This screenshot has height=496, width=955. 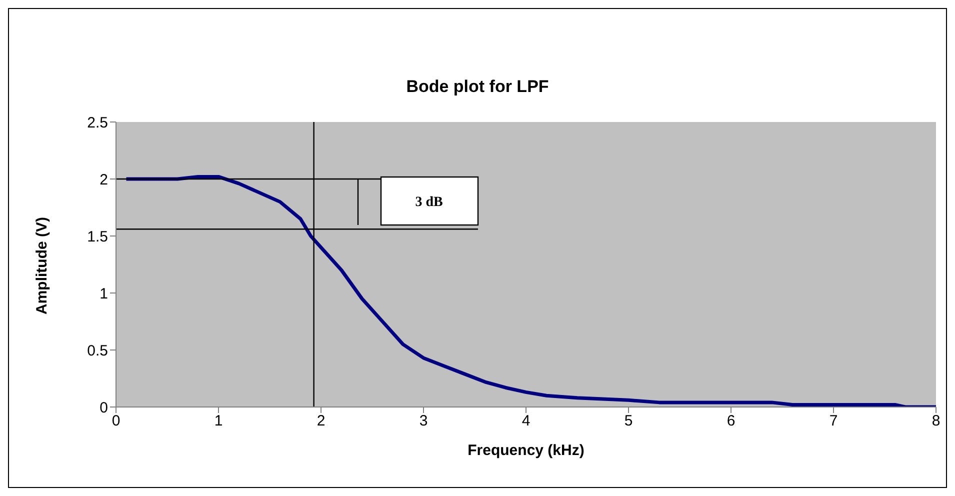 I want to click on annotation: 3 dB, so click(x=429, y=202).